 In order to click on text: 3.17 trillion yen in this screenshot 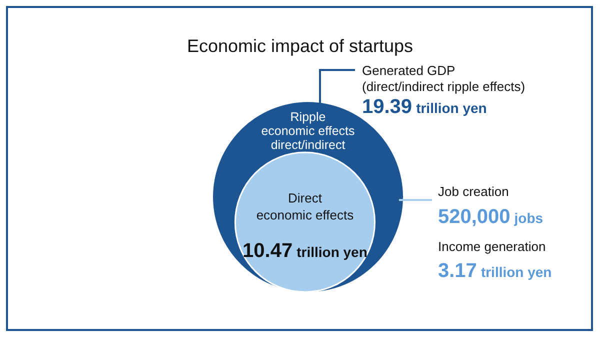, I will do `click(495, 271)`.